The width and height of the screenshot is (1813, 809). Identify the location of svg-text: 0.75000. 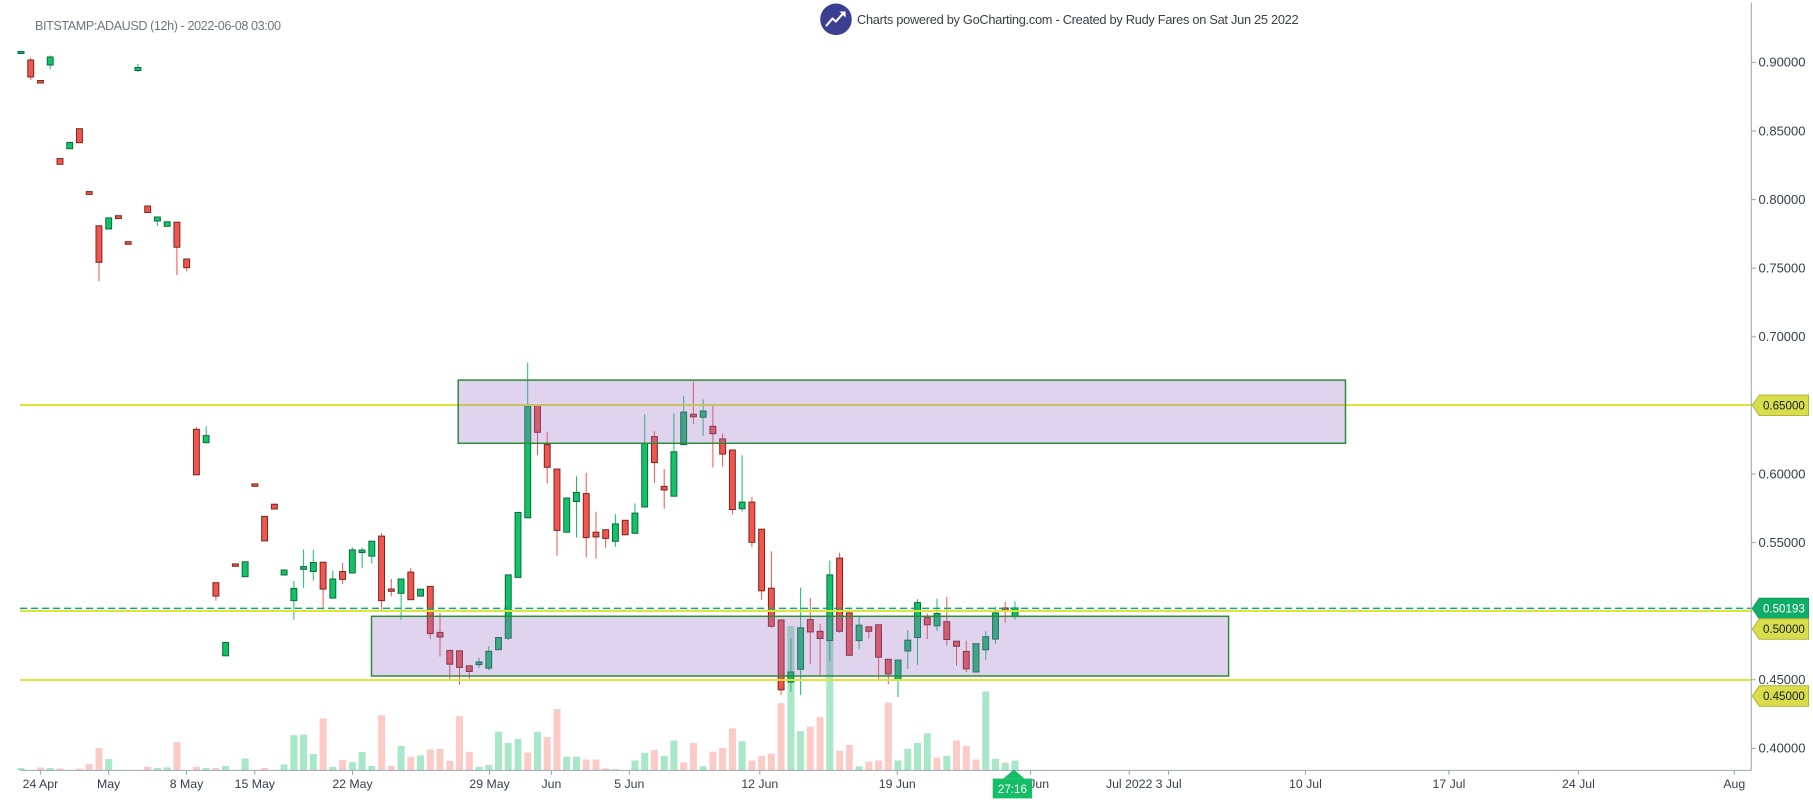
(1782, 268).